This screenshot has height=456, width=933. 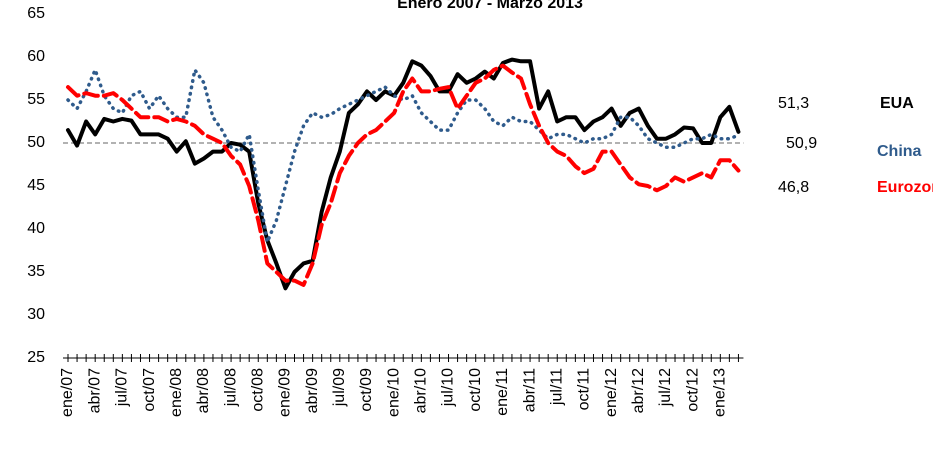 I want to click on end-value-label: 50,9, so click(x=801, y=143).